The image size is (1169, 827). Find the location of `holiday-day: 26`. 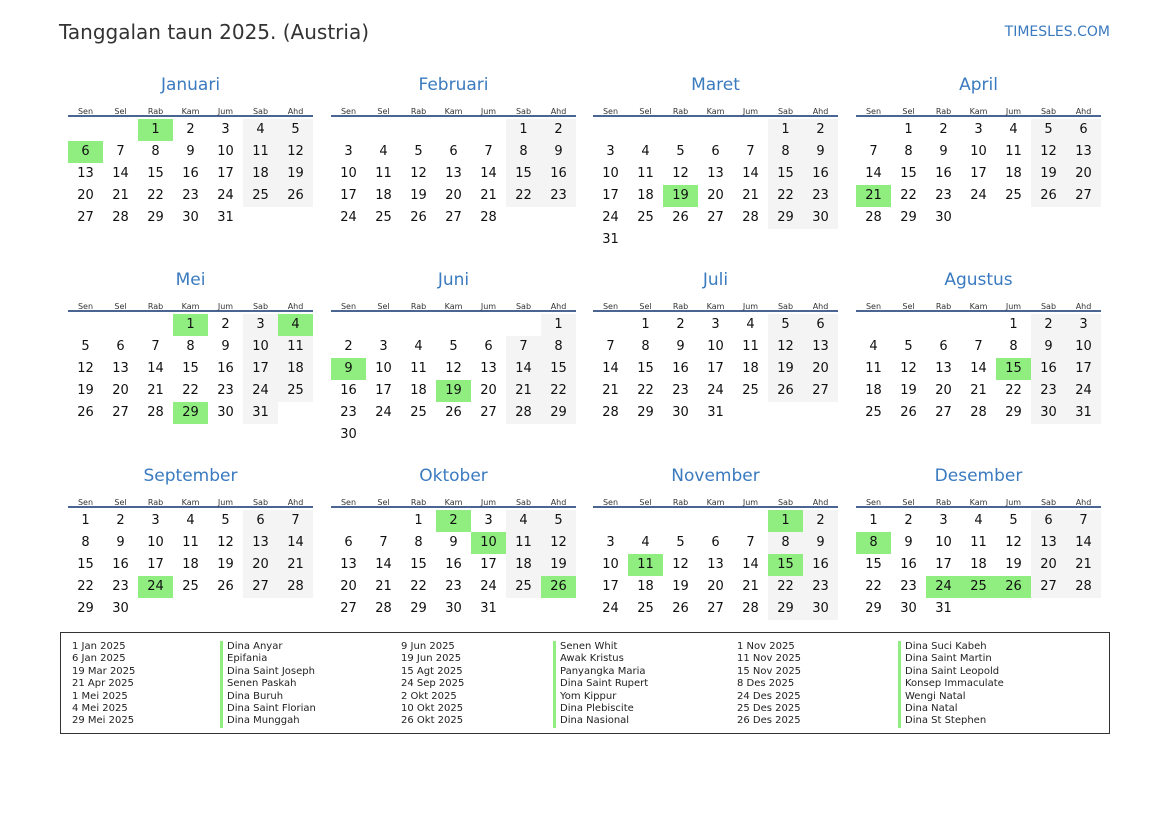

holiday-day: 26 is located at coordinates (1013, 587).